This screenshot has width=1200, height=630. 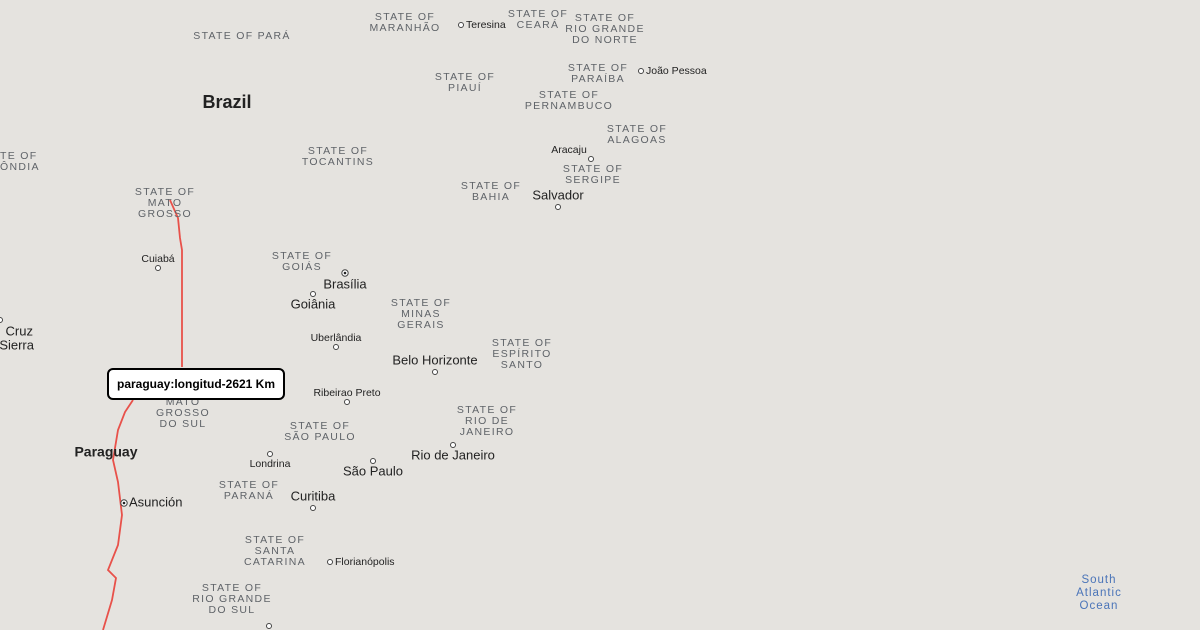 I want to click on state-label: GERAIS, so click(x=420, y=325).